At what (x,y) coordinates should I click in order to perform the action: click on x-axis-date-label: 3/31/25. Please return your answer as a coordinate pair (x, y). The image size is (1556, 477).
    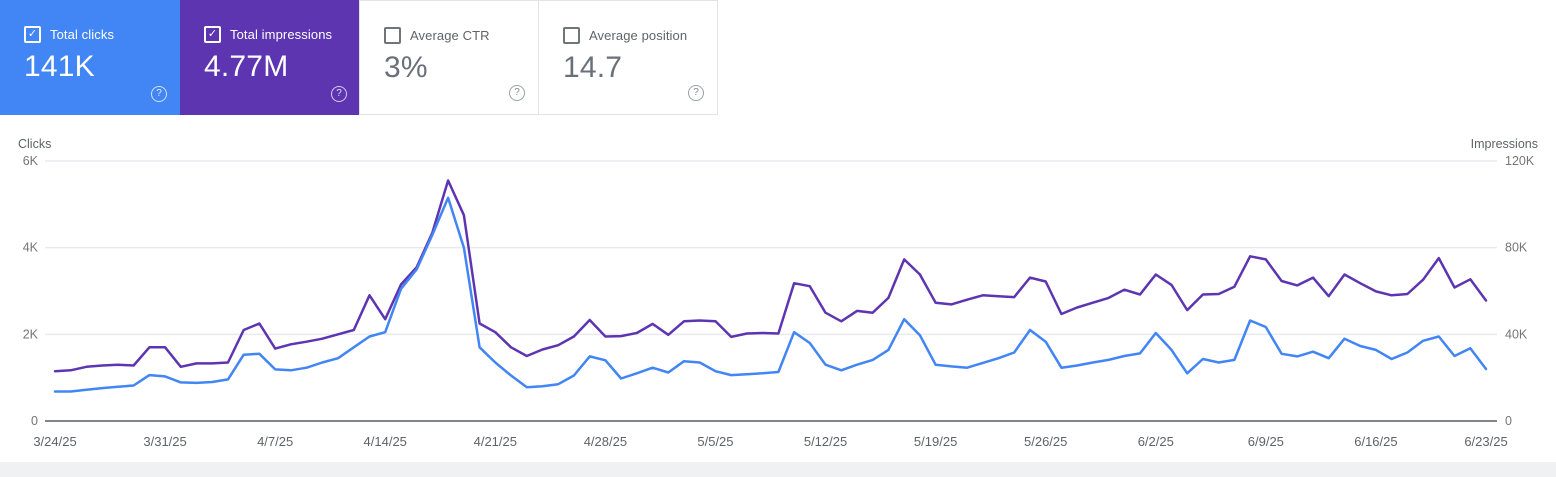
    Looking at the image, I should click on (164, 441).